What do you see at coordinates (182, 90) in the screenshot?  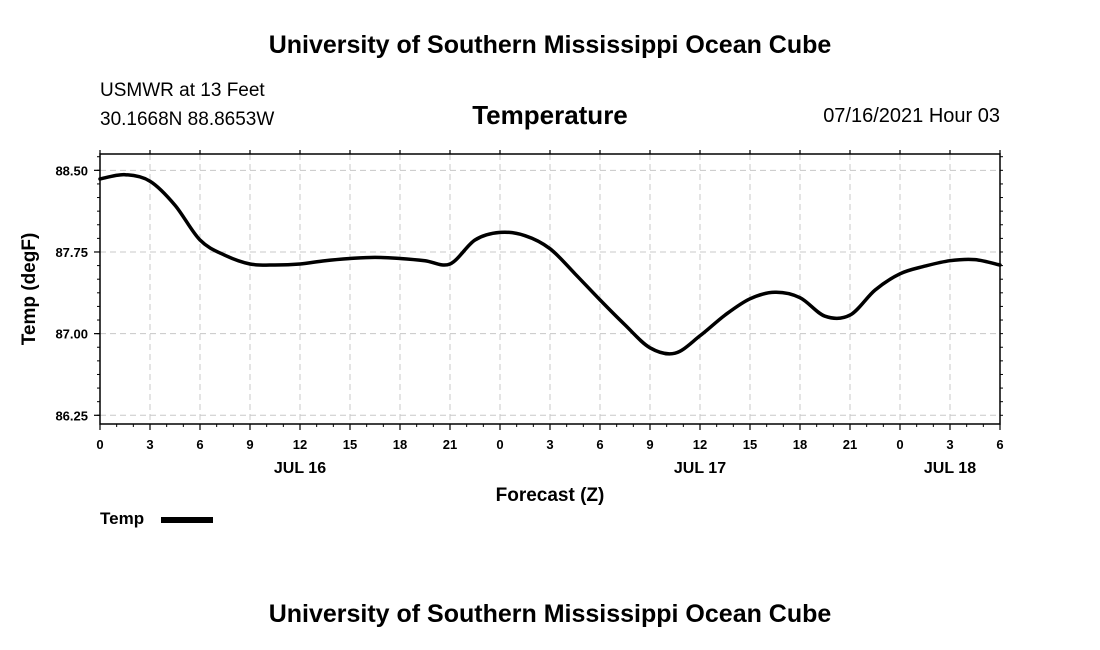 I see `station-depth: USMWR at 13 Feet` at bounding box center [182, 90].